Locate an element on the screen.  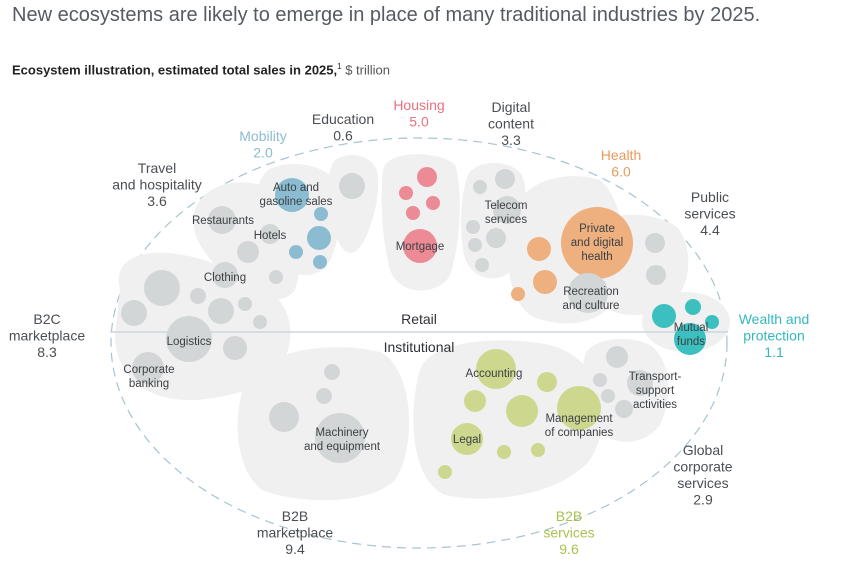
industry-label-management-line: of companies is located at coordinates (579, 433).